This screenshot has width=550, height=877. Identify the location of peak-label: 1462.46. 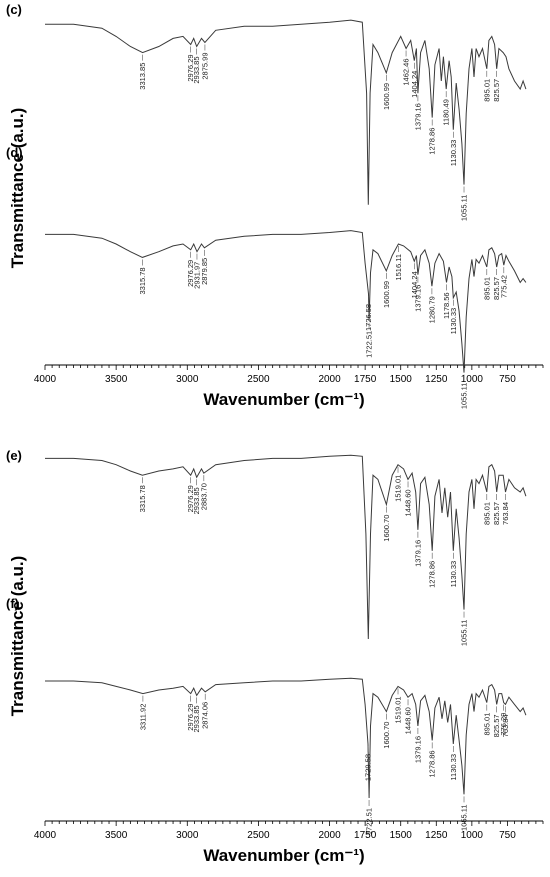
(406, 72).